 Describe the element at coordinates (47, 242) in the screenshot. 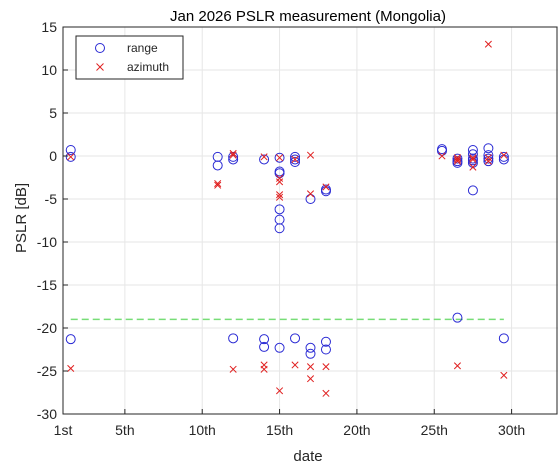

I see `y-tick-label: -10` at that location.